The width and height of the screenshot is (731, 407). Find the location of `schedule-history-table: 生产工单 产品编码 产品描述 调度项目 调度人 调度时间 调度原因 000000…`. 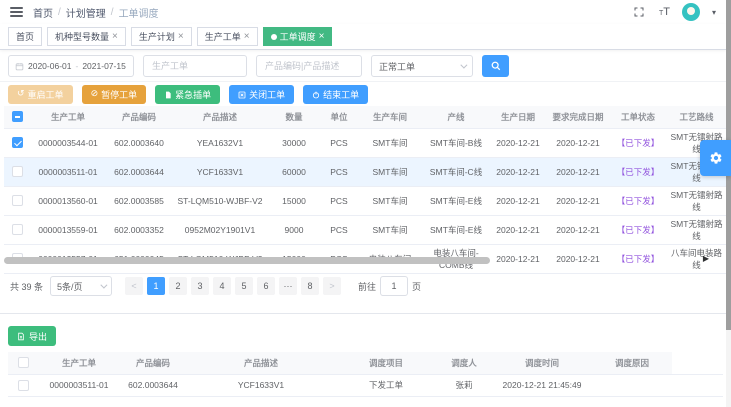

schedule-history-table: 生产工单 产品编码 产品描述 调度项目 调度人 调度时间 调度原因 000000… is located at coordinates (365, 374).